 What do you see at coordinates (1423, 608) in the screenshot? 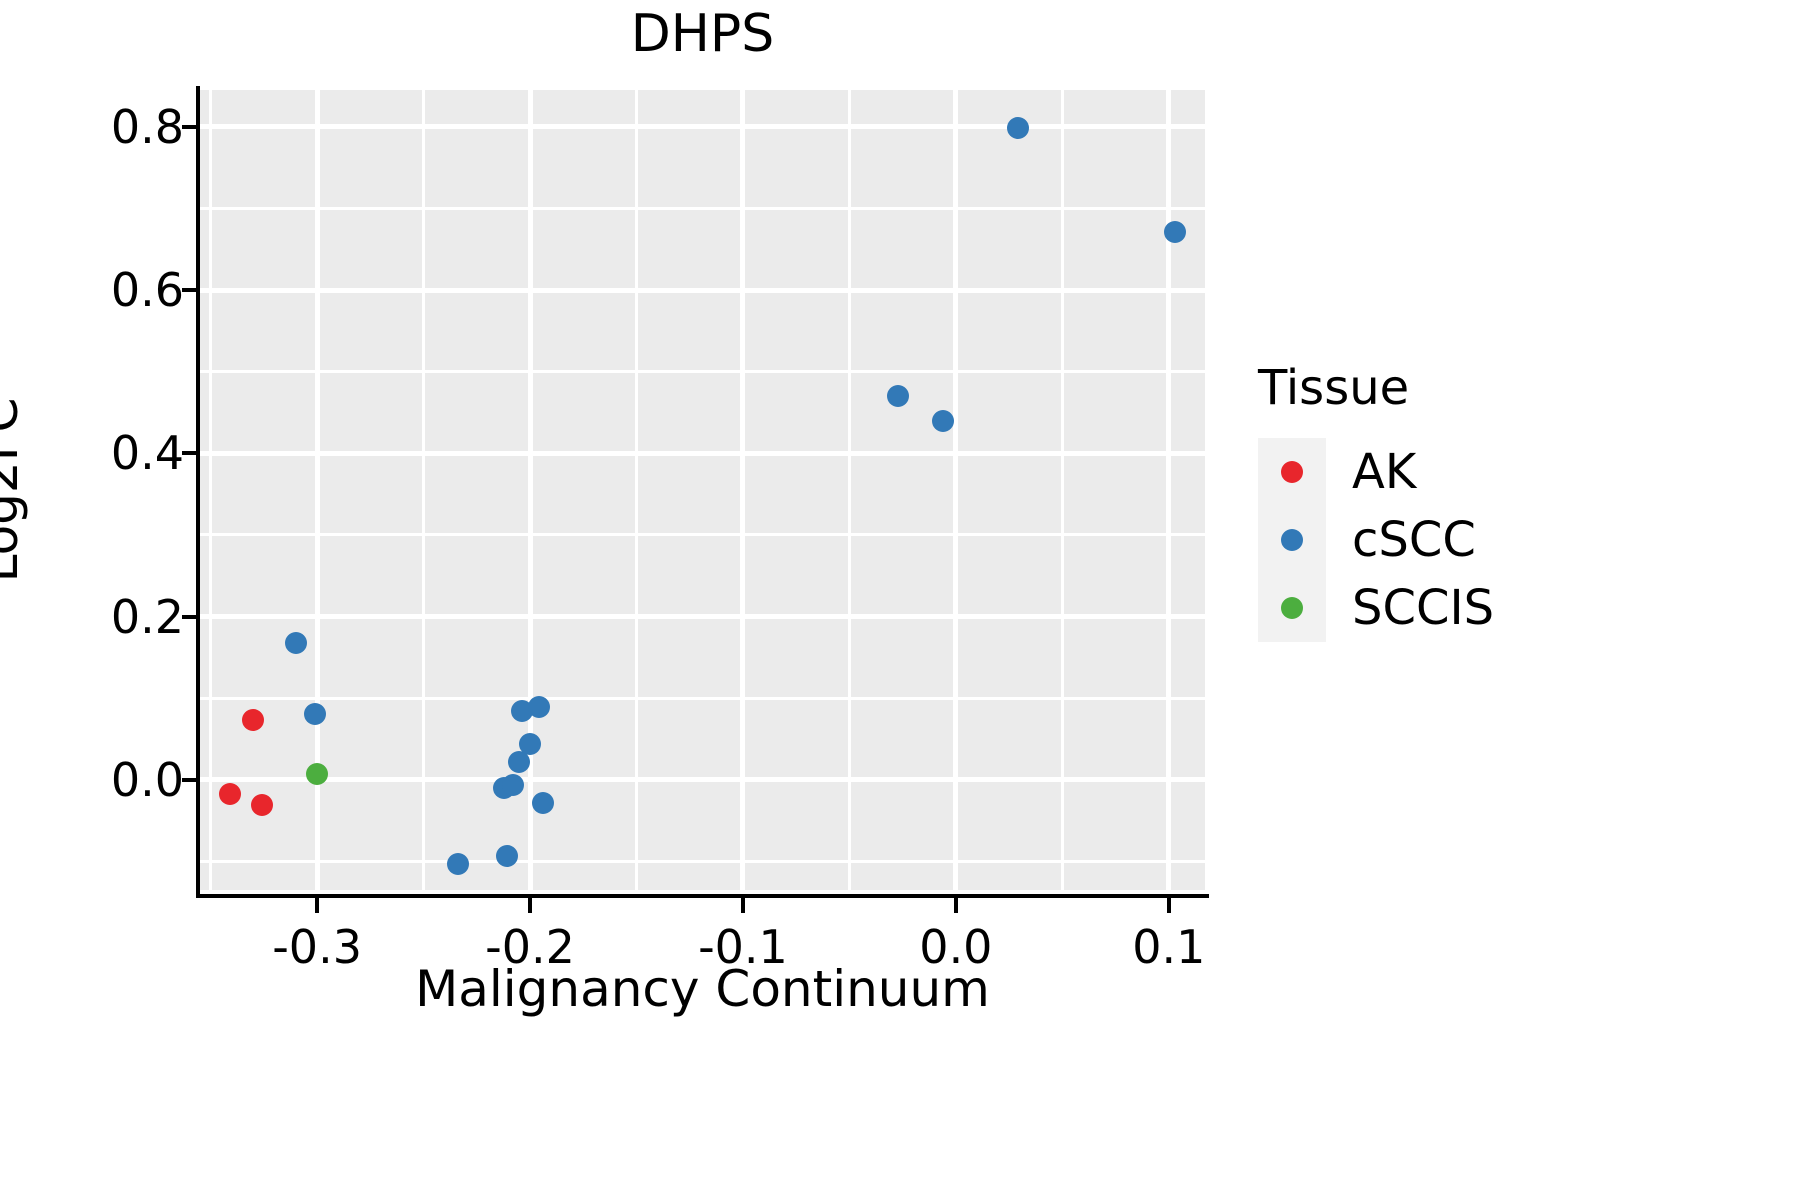
I see `legend-item-label: SCCIS` at bounding box center [1423, 608].